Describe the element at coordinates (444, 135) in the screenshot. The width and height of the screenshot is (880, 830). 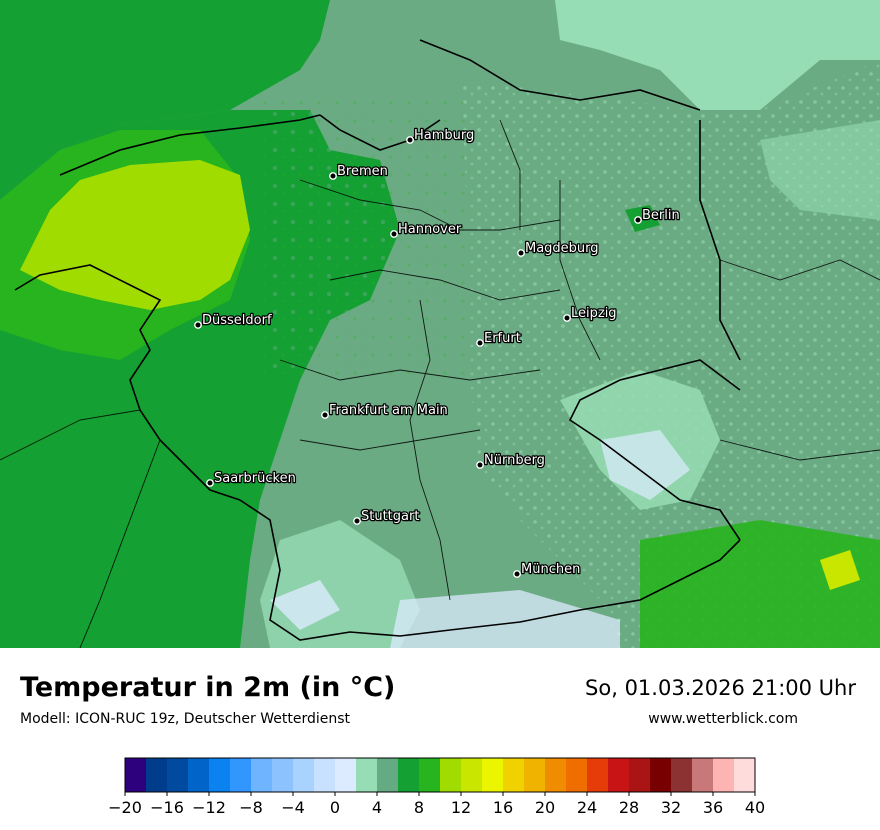
I see `city-label: Hamburg` at that location.